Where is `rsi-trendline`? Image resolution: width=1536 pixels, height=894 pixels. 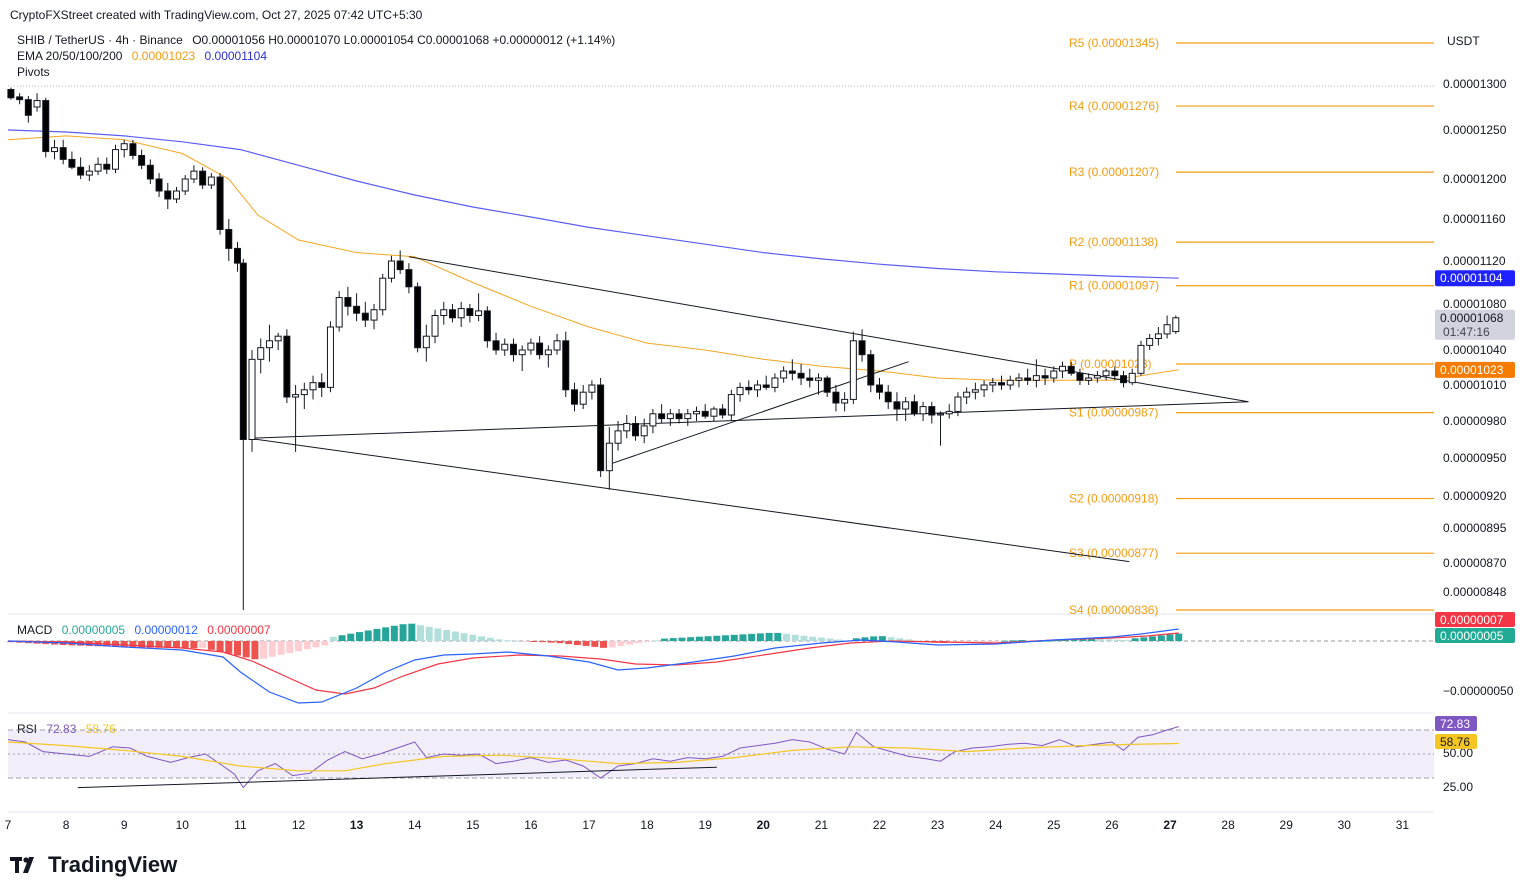 rsi-trendline is located at coordinates (397, 777).